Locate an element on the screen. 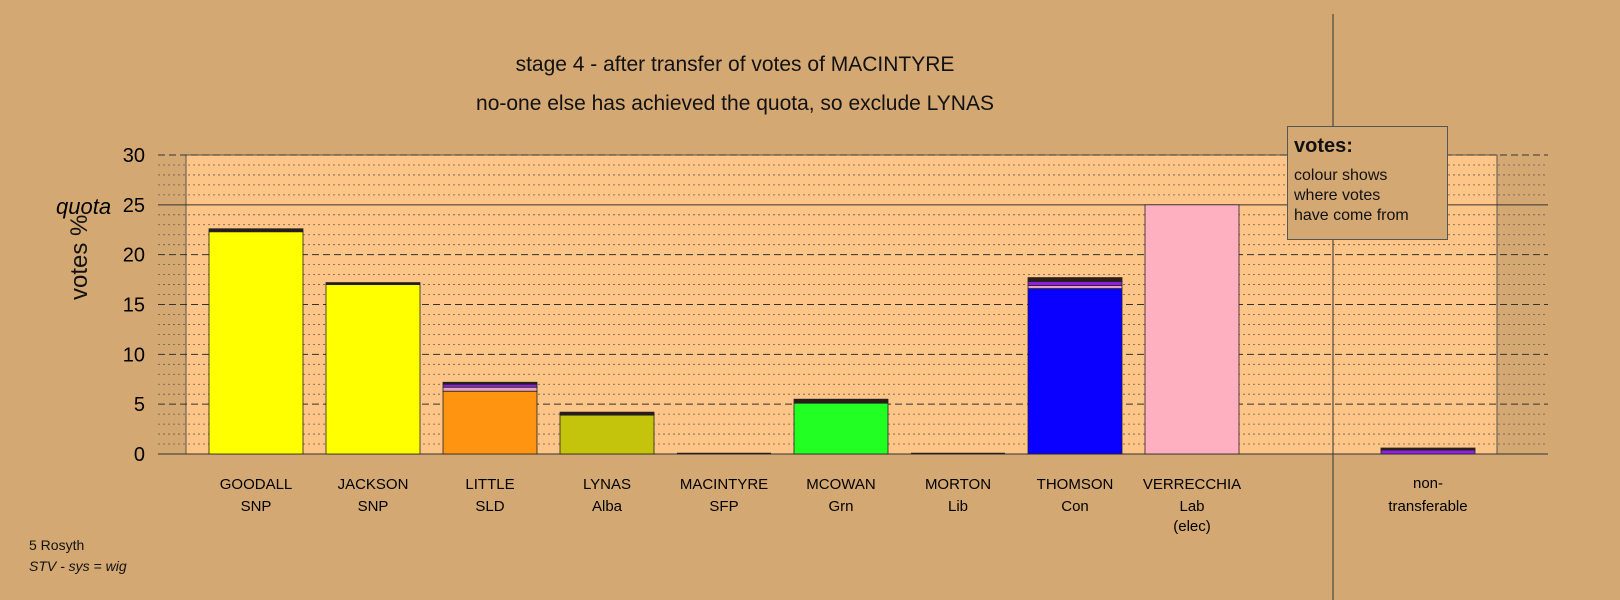 The height and width of the screenshot is (600, 1620). candidate-name-thomson: THOMSON is located at coordinates (1075, 484).